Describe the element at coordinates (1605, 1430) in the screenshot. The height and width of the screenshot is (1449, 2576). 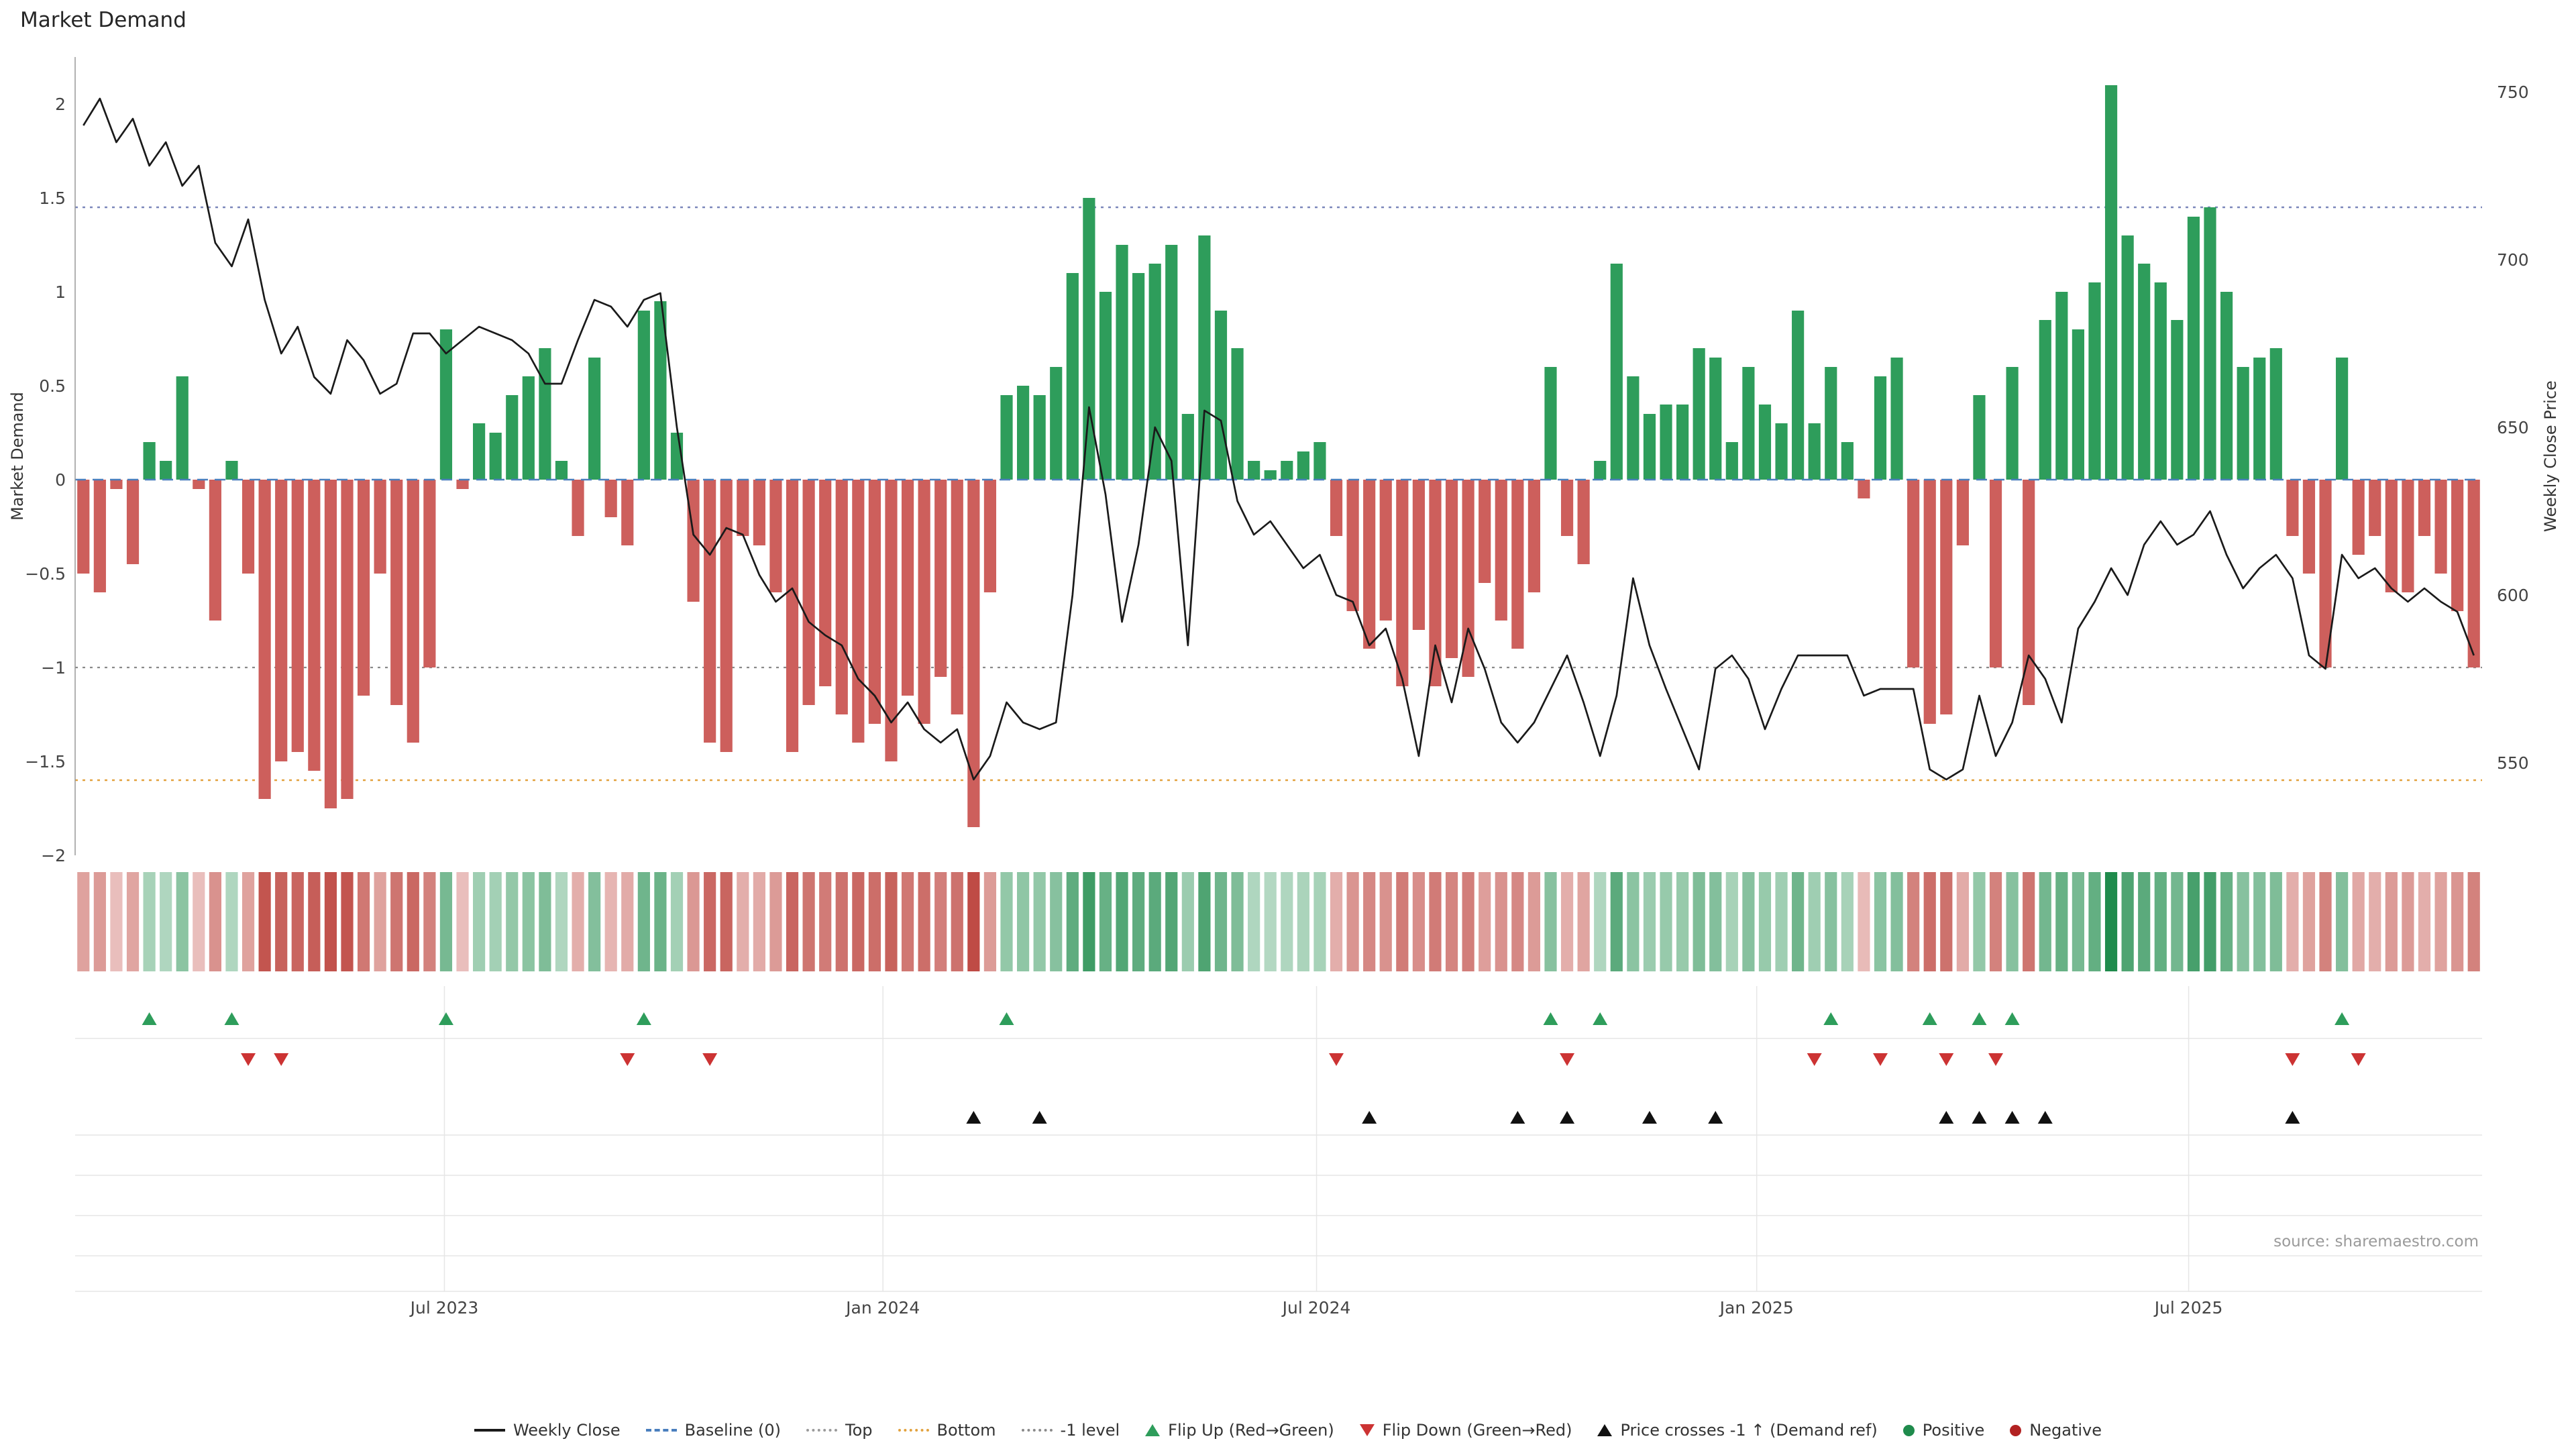
I see `legend-glyph-tri-up-icon` at that location.